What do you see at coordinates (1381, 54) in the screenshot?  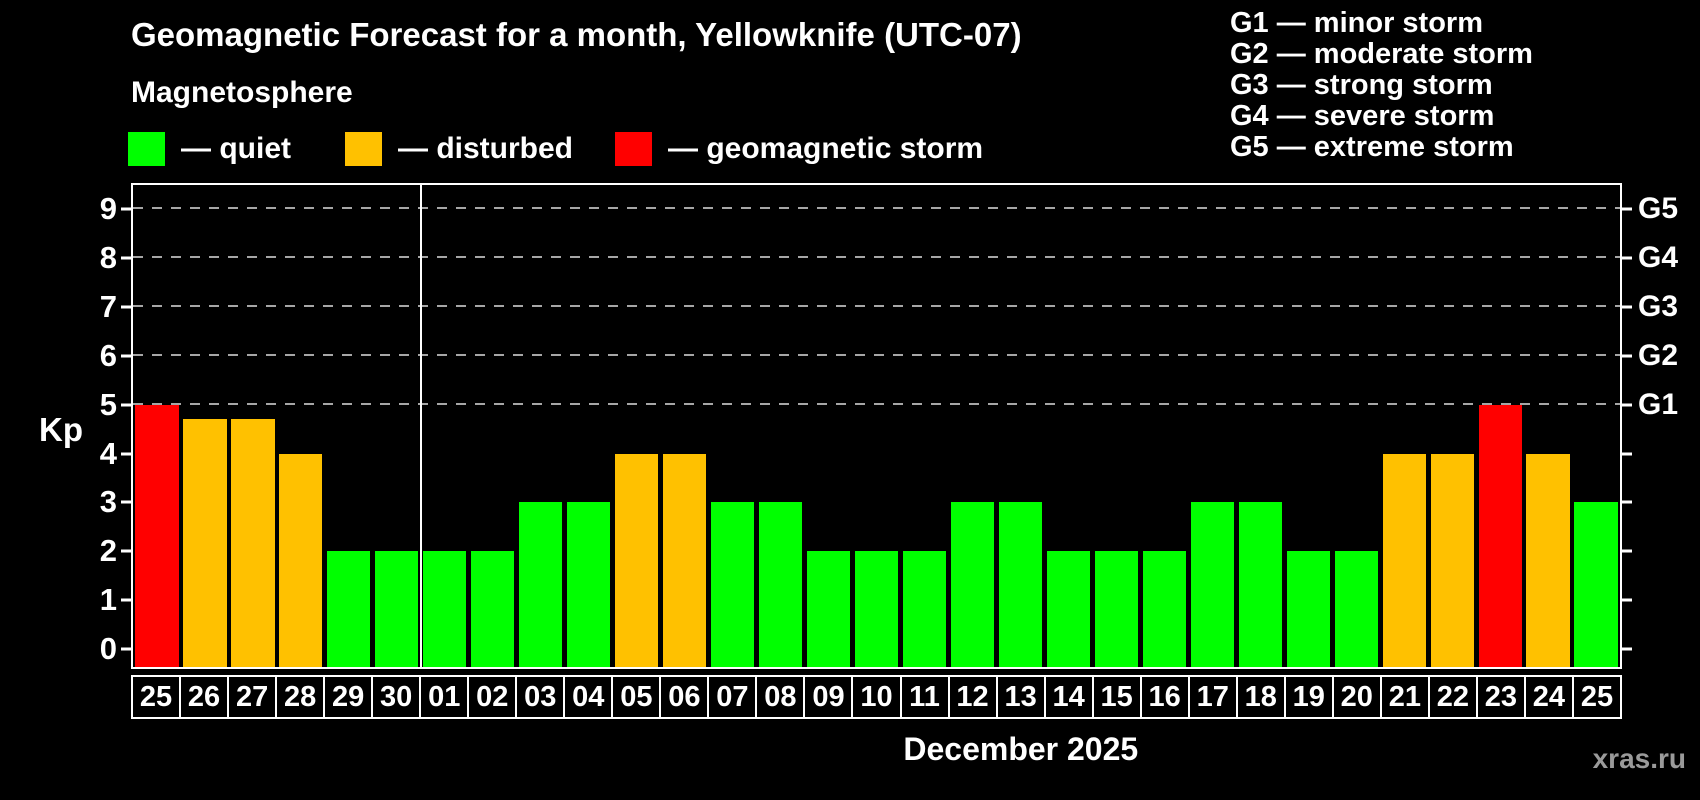 I see `g2-legend-line: G2 — moderate storm` at bounding box center [1381, 54].